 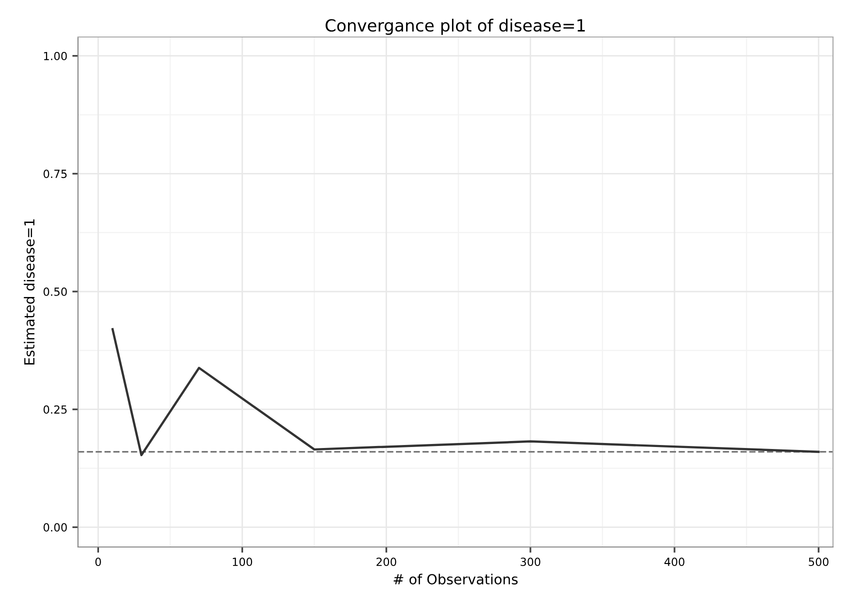 I want to click on x-tick-label: 100, so click(x=242, y=562).